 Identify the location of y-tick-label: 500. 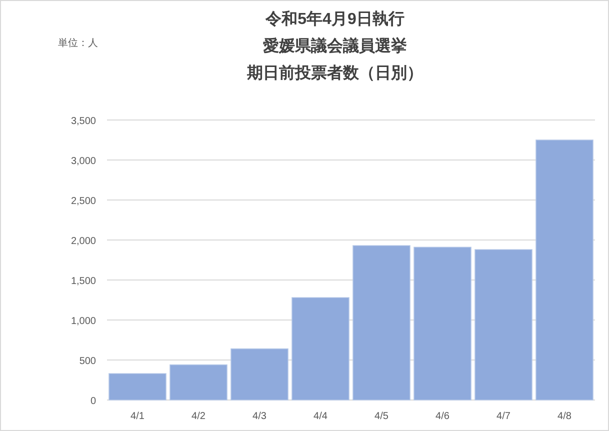
(87, 361).